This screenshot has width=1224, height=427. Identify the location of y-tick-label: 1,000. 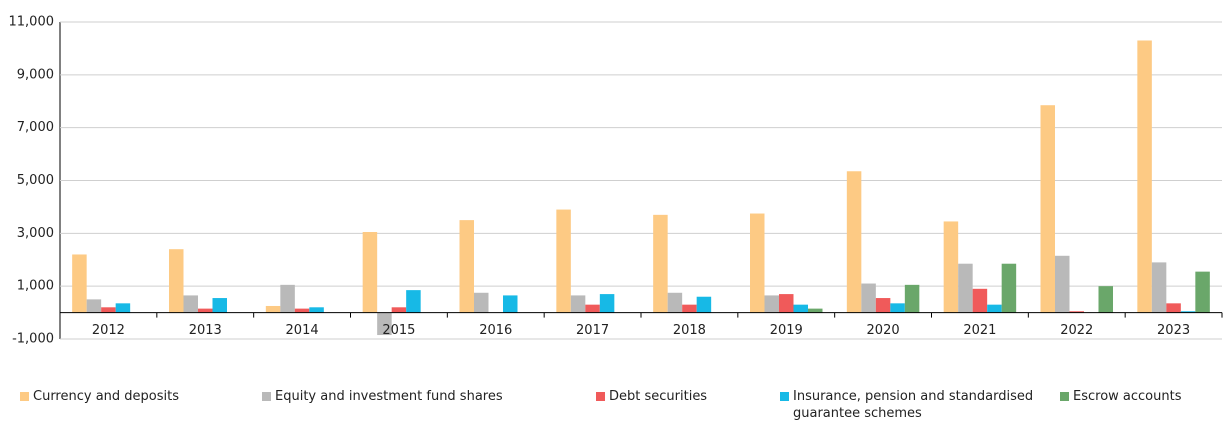
(35, 286).